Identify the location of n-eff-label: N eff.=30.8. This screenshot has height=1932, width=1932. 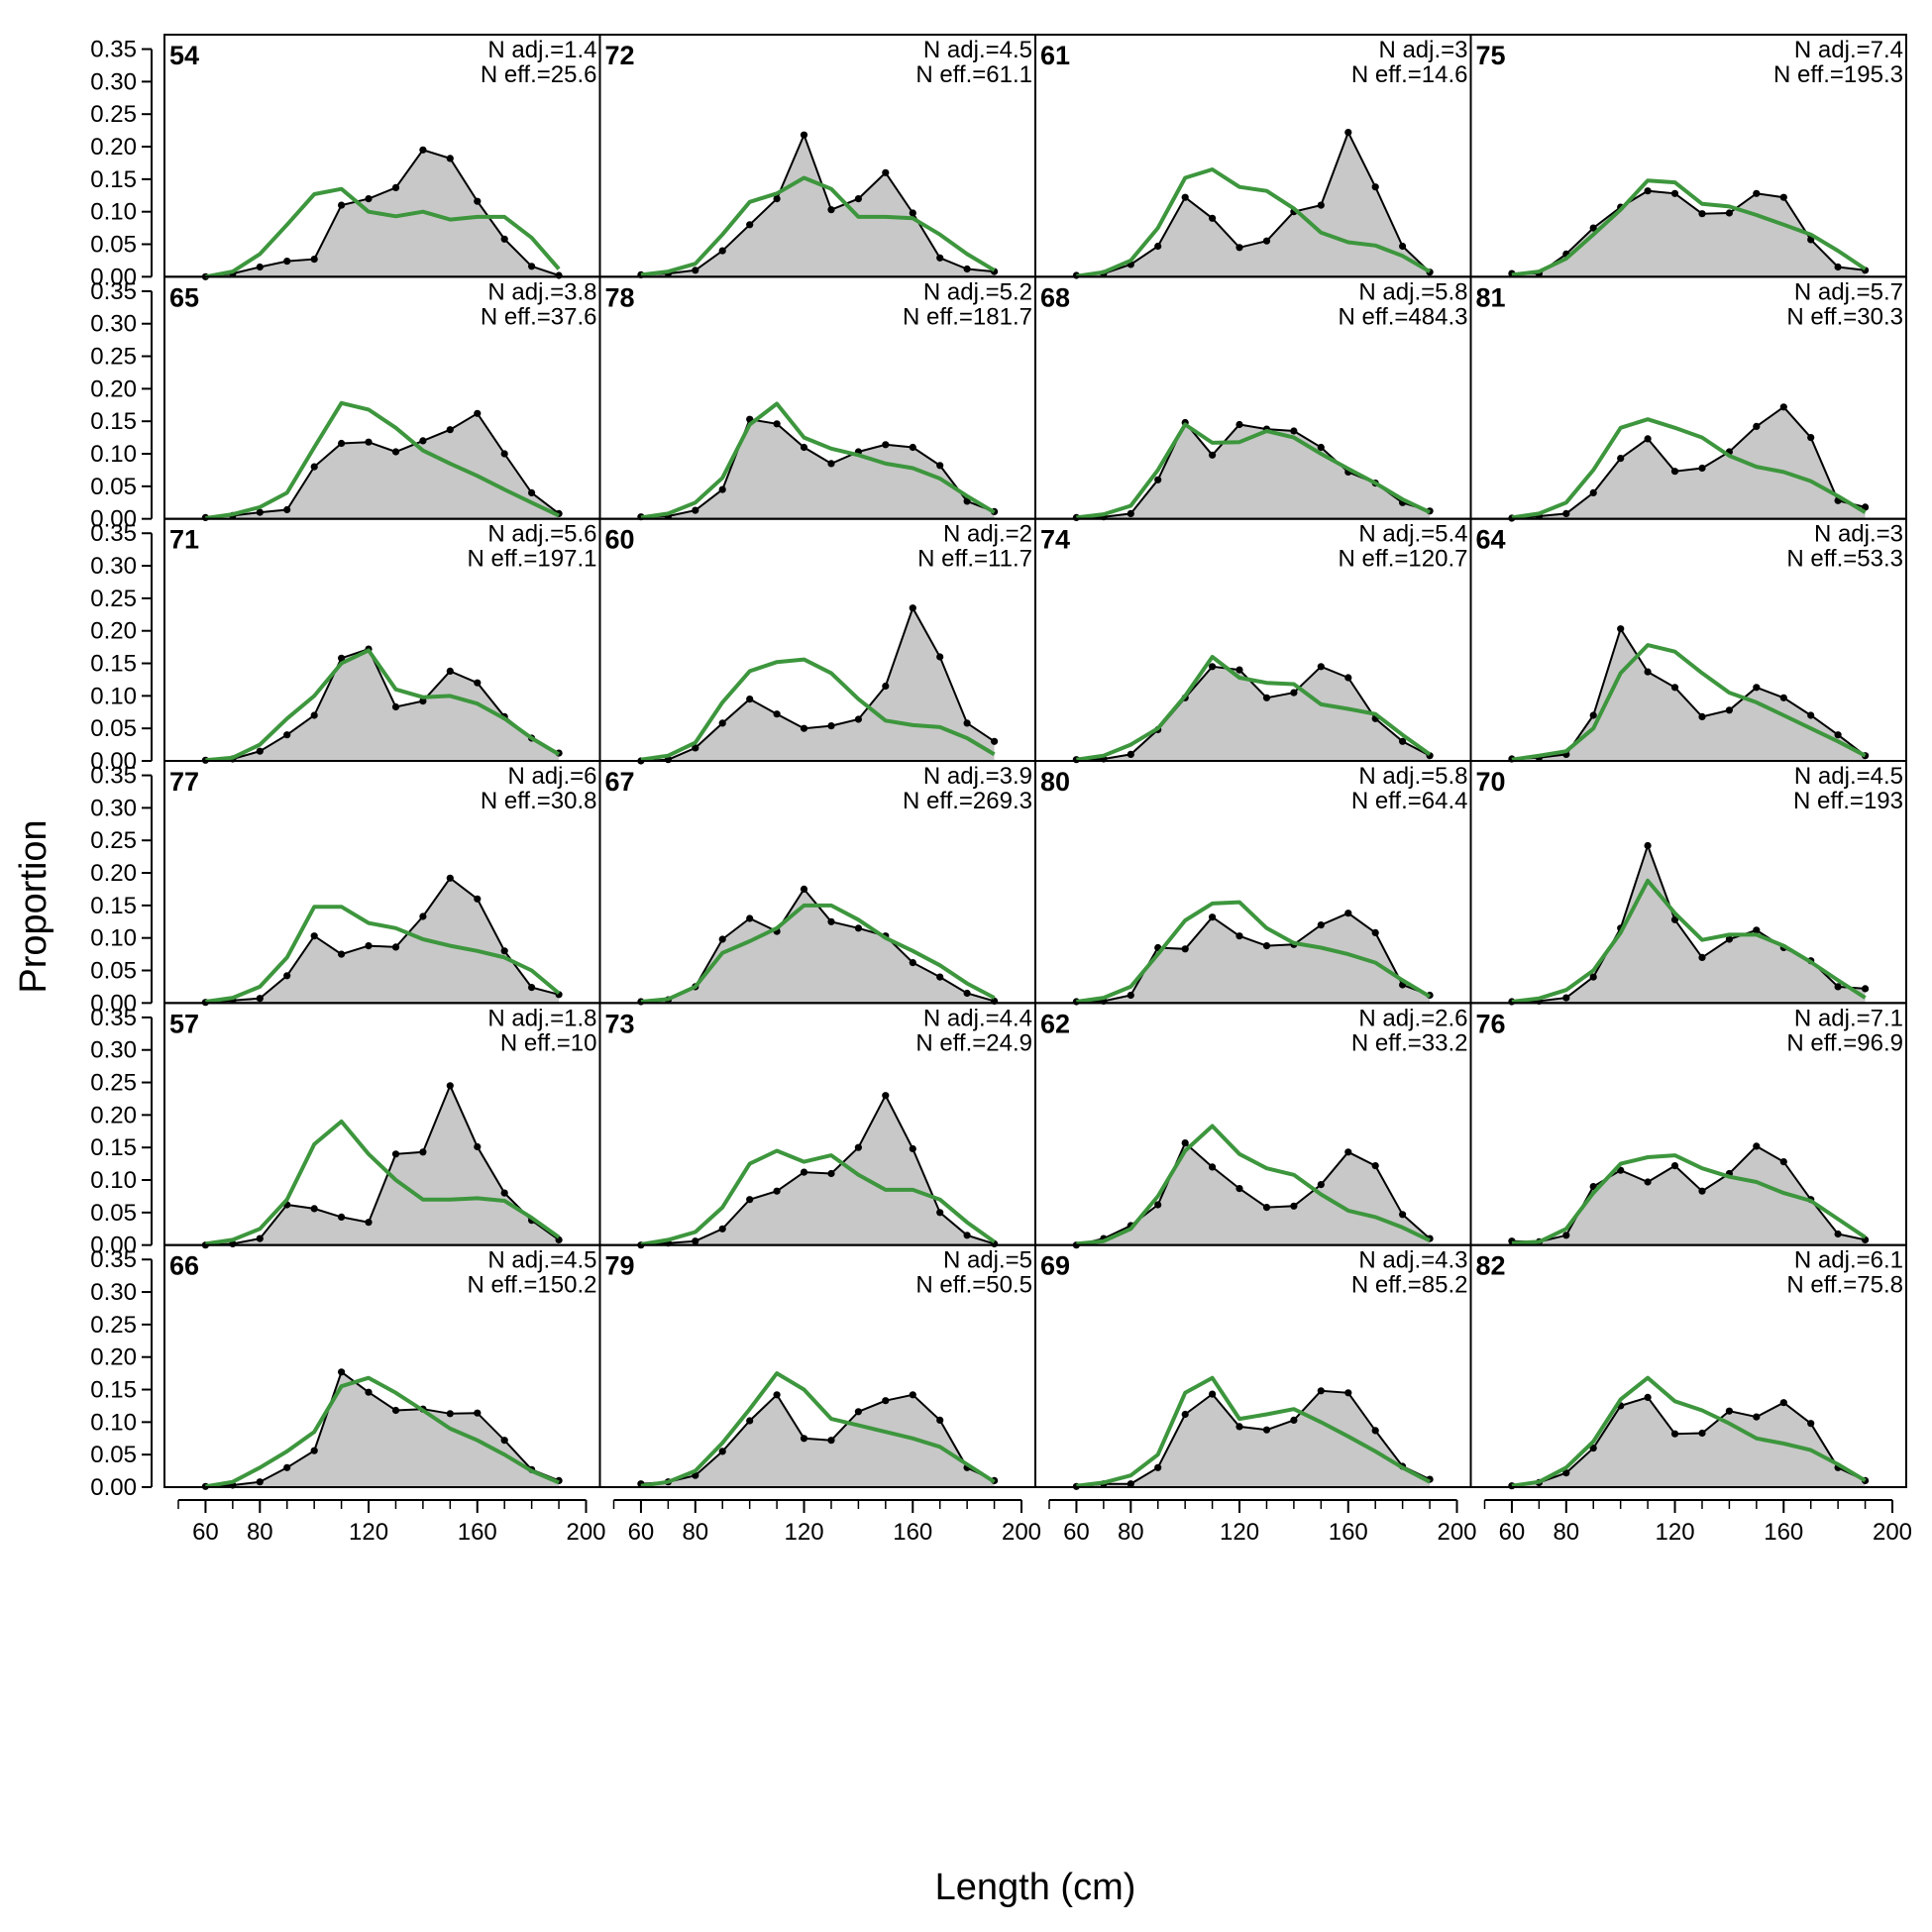
(539, 801).